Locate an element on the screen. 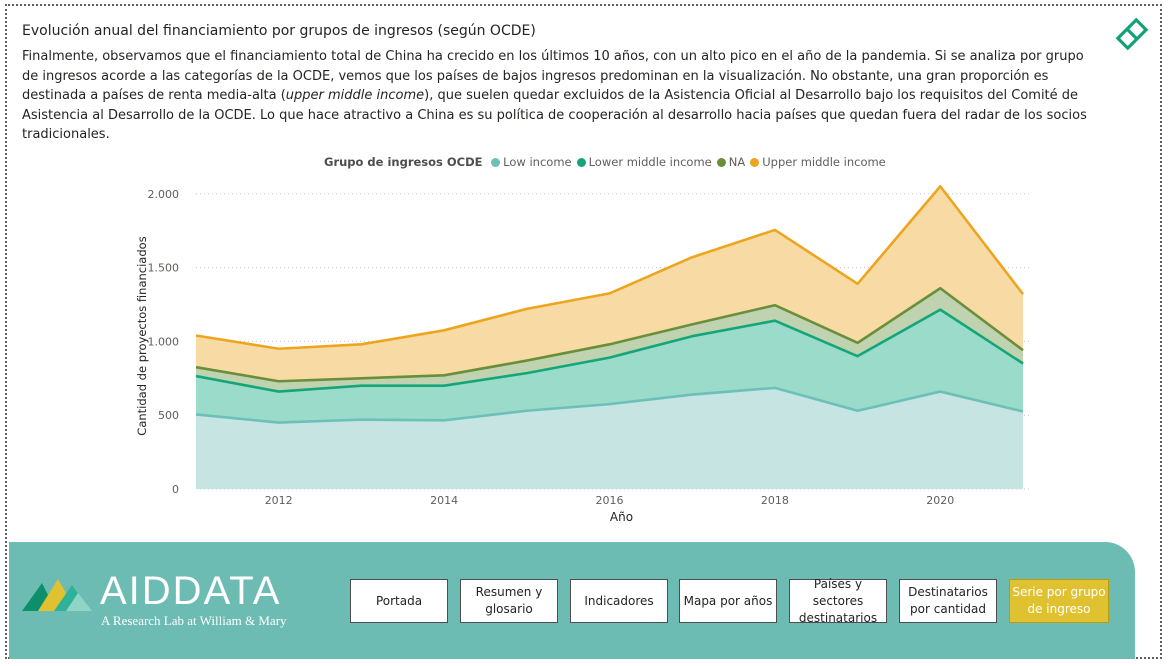 The width and height of the screenshot is (1169, 666). legend-item: NA is located at coordinates (731, 162).